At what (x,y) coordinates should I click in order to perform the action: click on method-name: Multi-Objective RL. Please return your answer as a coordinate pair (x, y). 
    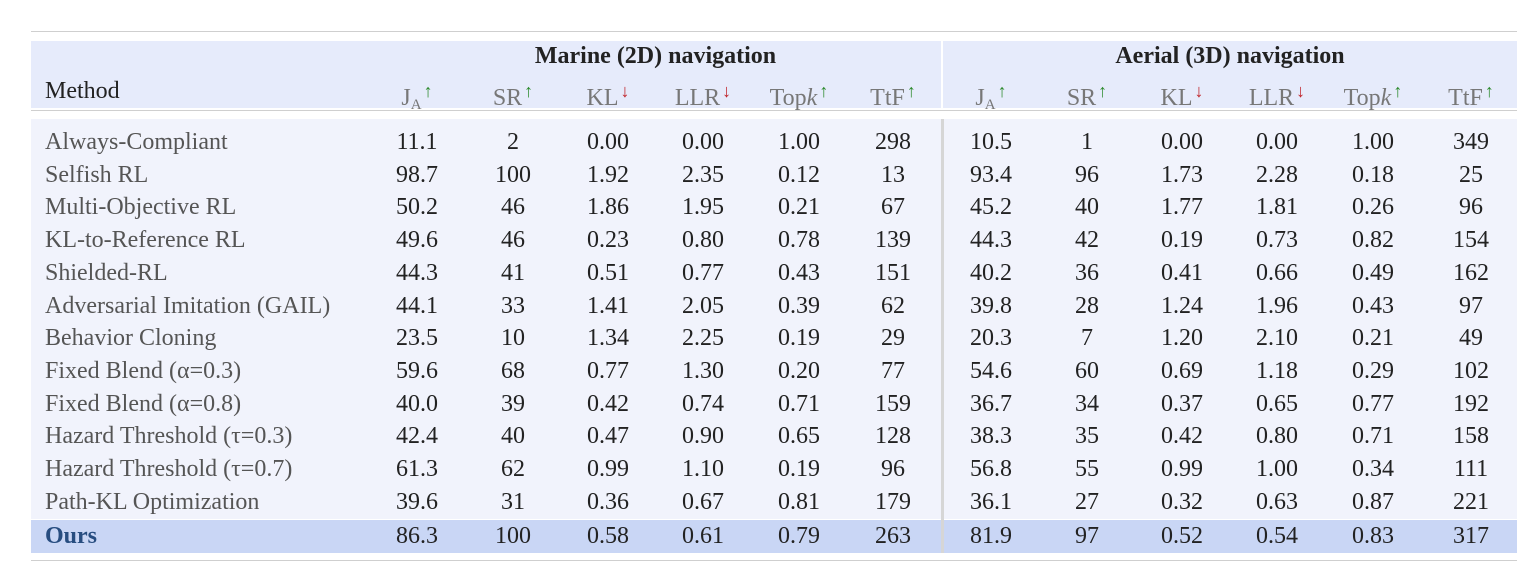
    Looking at the image, I should click on (141, 207).